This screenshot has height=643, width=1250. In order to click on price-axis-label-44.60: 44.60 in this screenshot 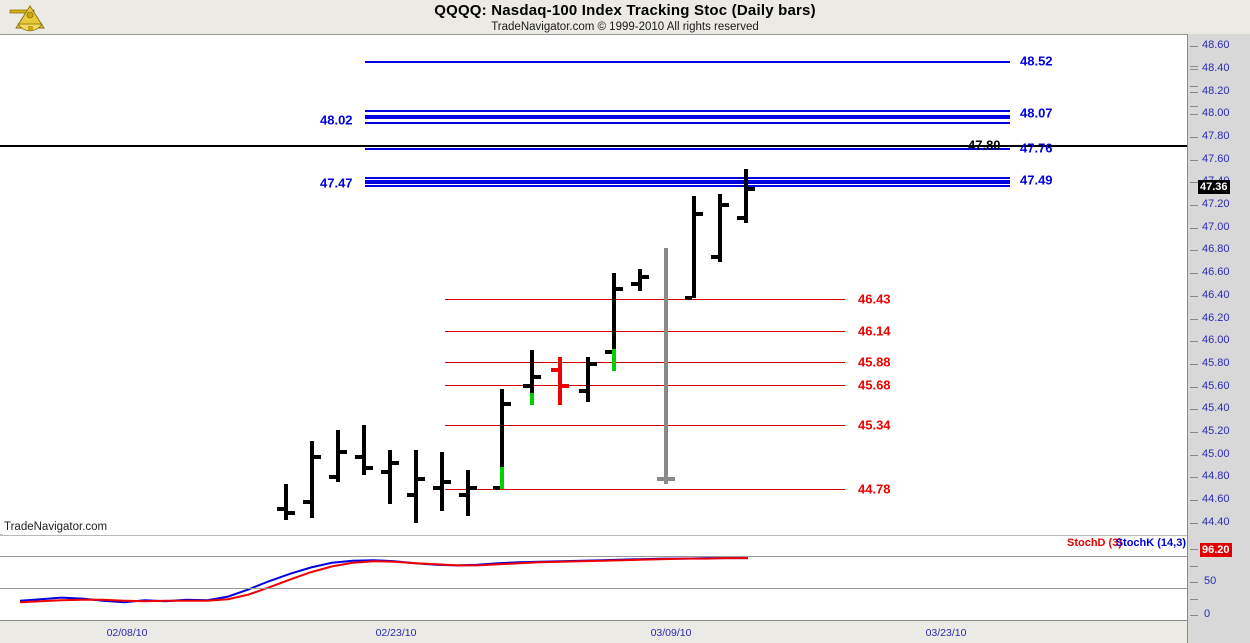, I will do `click(1216, 498)`.